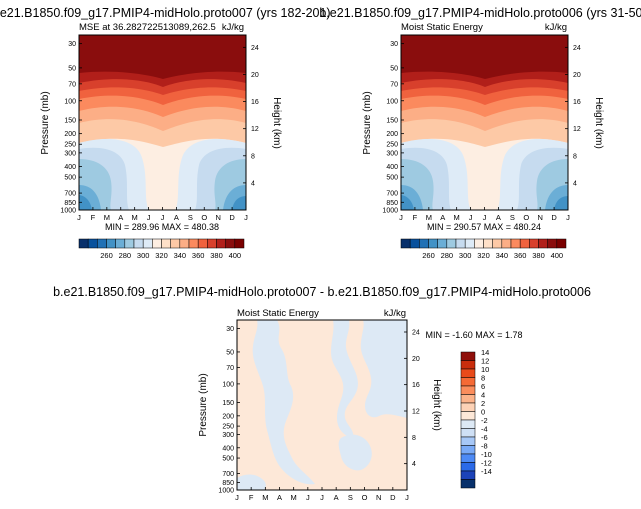  I want to click on y-tick-label: 200, so click(228, 416).